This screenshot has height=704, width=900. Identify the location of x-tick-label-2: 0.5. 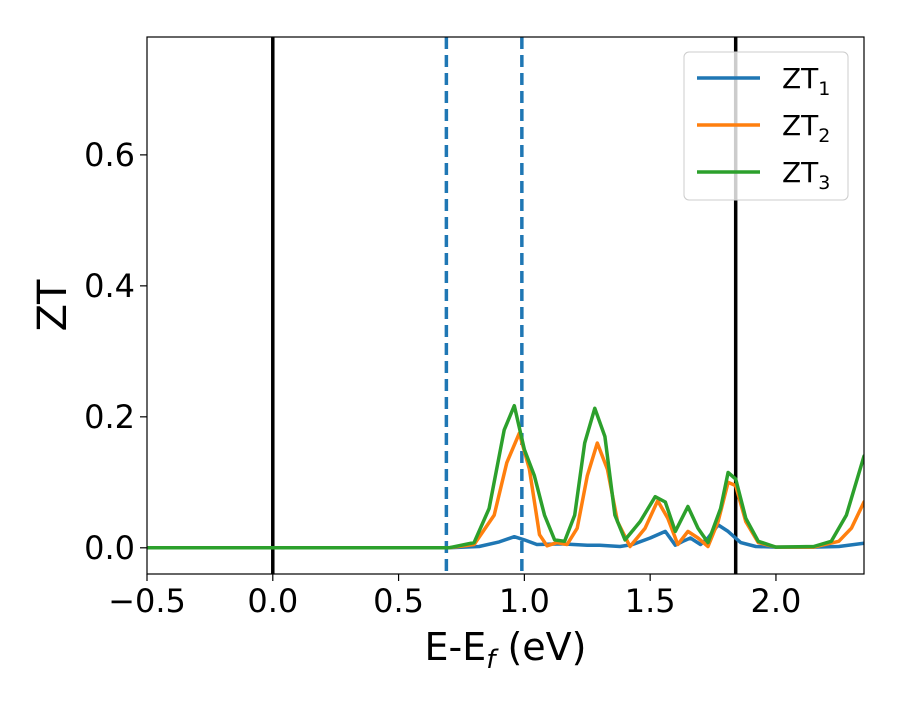
(398, 601).